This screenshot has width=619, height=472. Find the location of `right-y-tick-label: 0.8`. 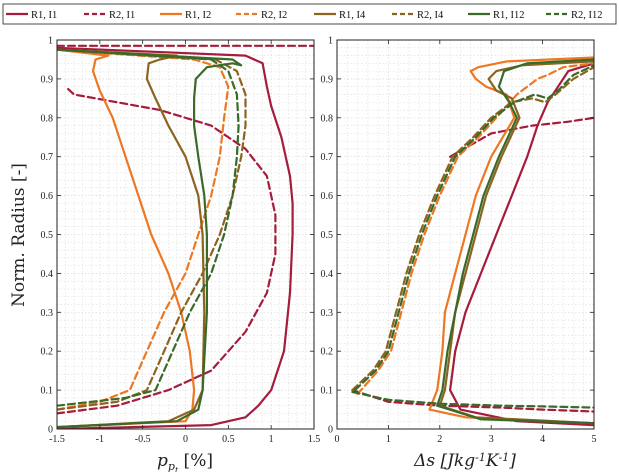

right-y-tick-label: 0.8 is located at coordinates (327, 118).